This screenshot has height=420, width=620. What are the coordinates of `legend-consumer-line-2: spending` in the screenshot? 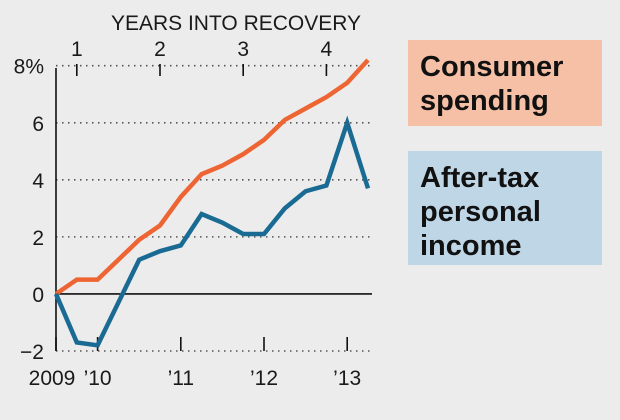 It's located at (484, 101).